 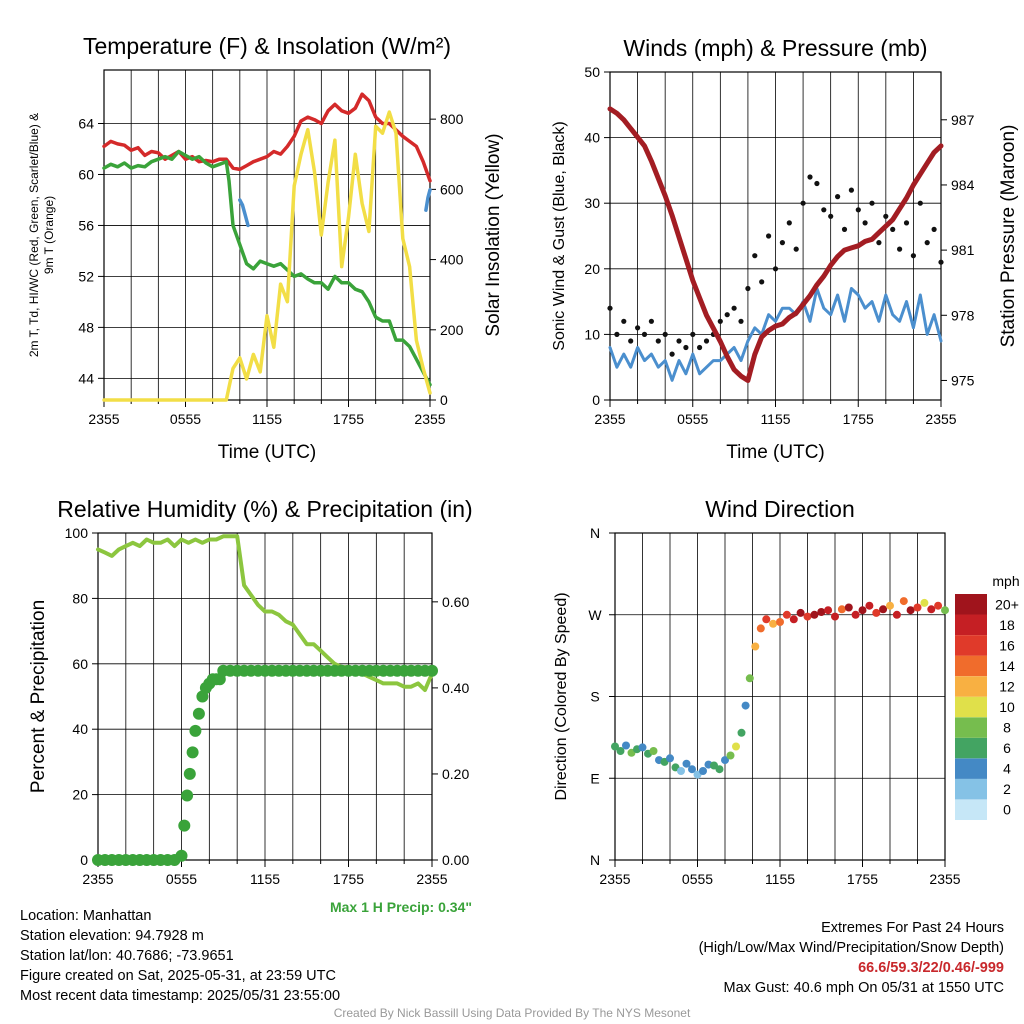 What do you see at coordinates (49, 235) in the screenshot?
I see `y-axis-label: 9m T (Orange)` at bounding box center [49, 235].